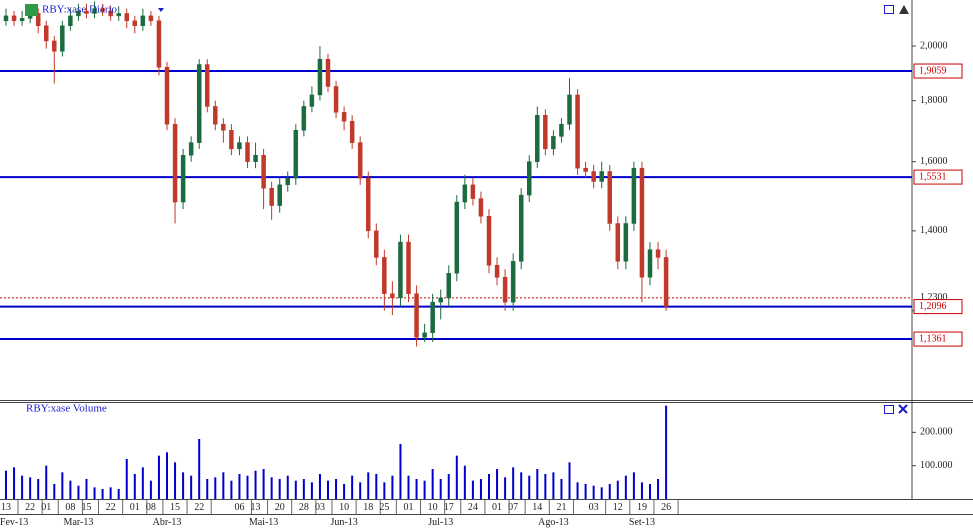 The width and height of the screenshot is (973, 530). What do you see at coordinates (473, 507) in the screenshot?
I see `x-tick-label: 24` at bounding box center [473, 507].